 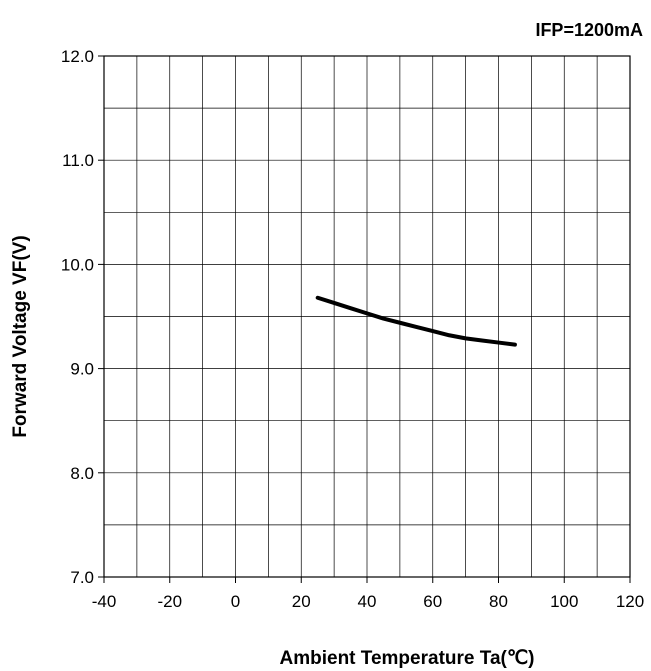 I want to click on series-line, so click(x=416, y=321).